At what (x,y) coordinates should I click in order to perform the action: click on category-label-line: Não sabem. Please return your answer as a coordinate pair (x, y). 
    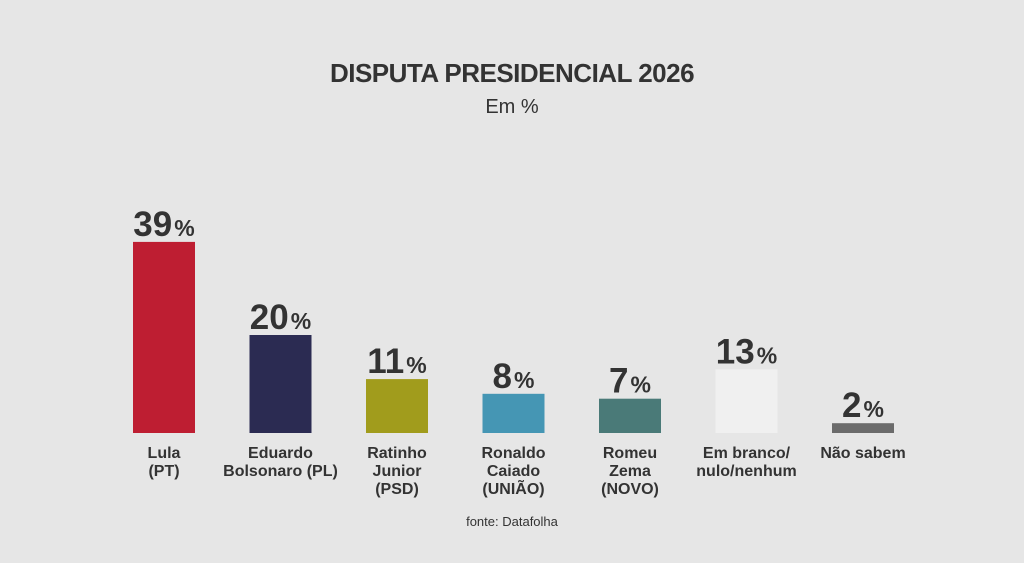
    Looking at the image, I should click on (862, 453).